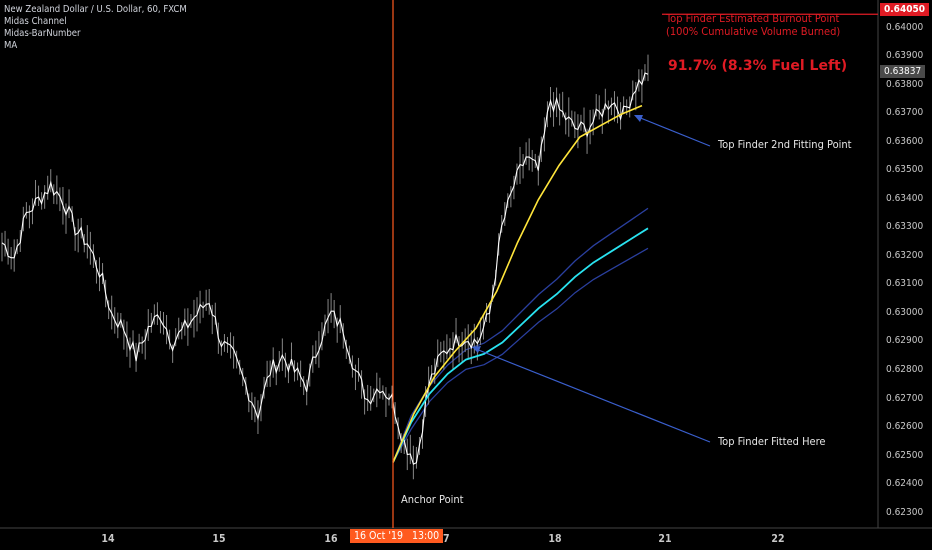 The height and width of the screenshot is (550, 932). I want to click on price-tick-label: 0.63300, so click(905, 227).